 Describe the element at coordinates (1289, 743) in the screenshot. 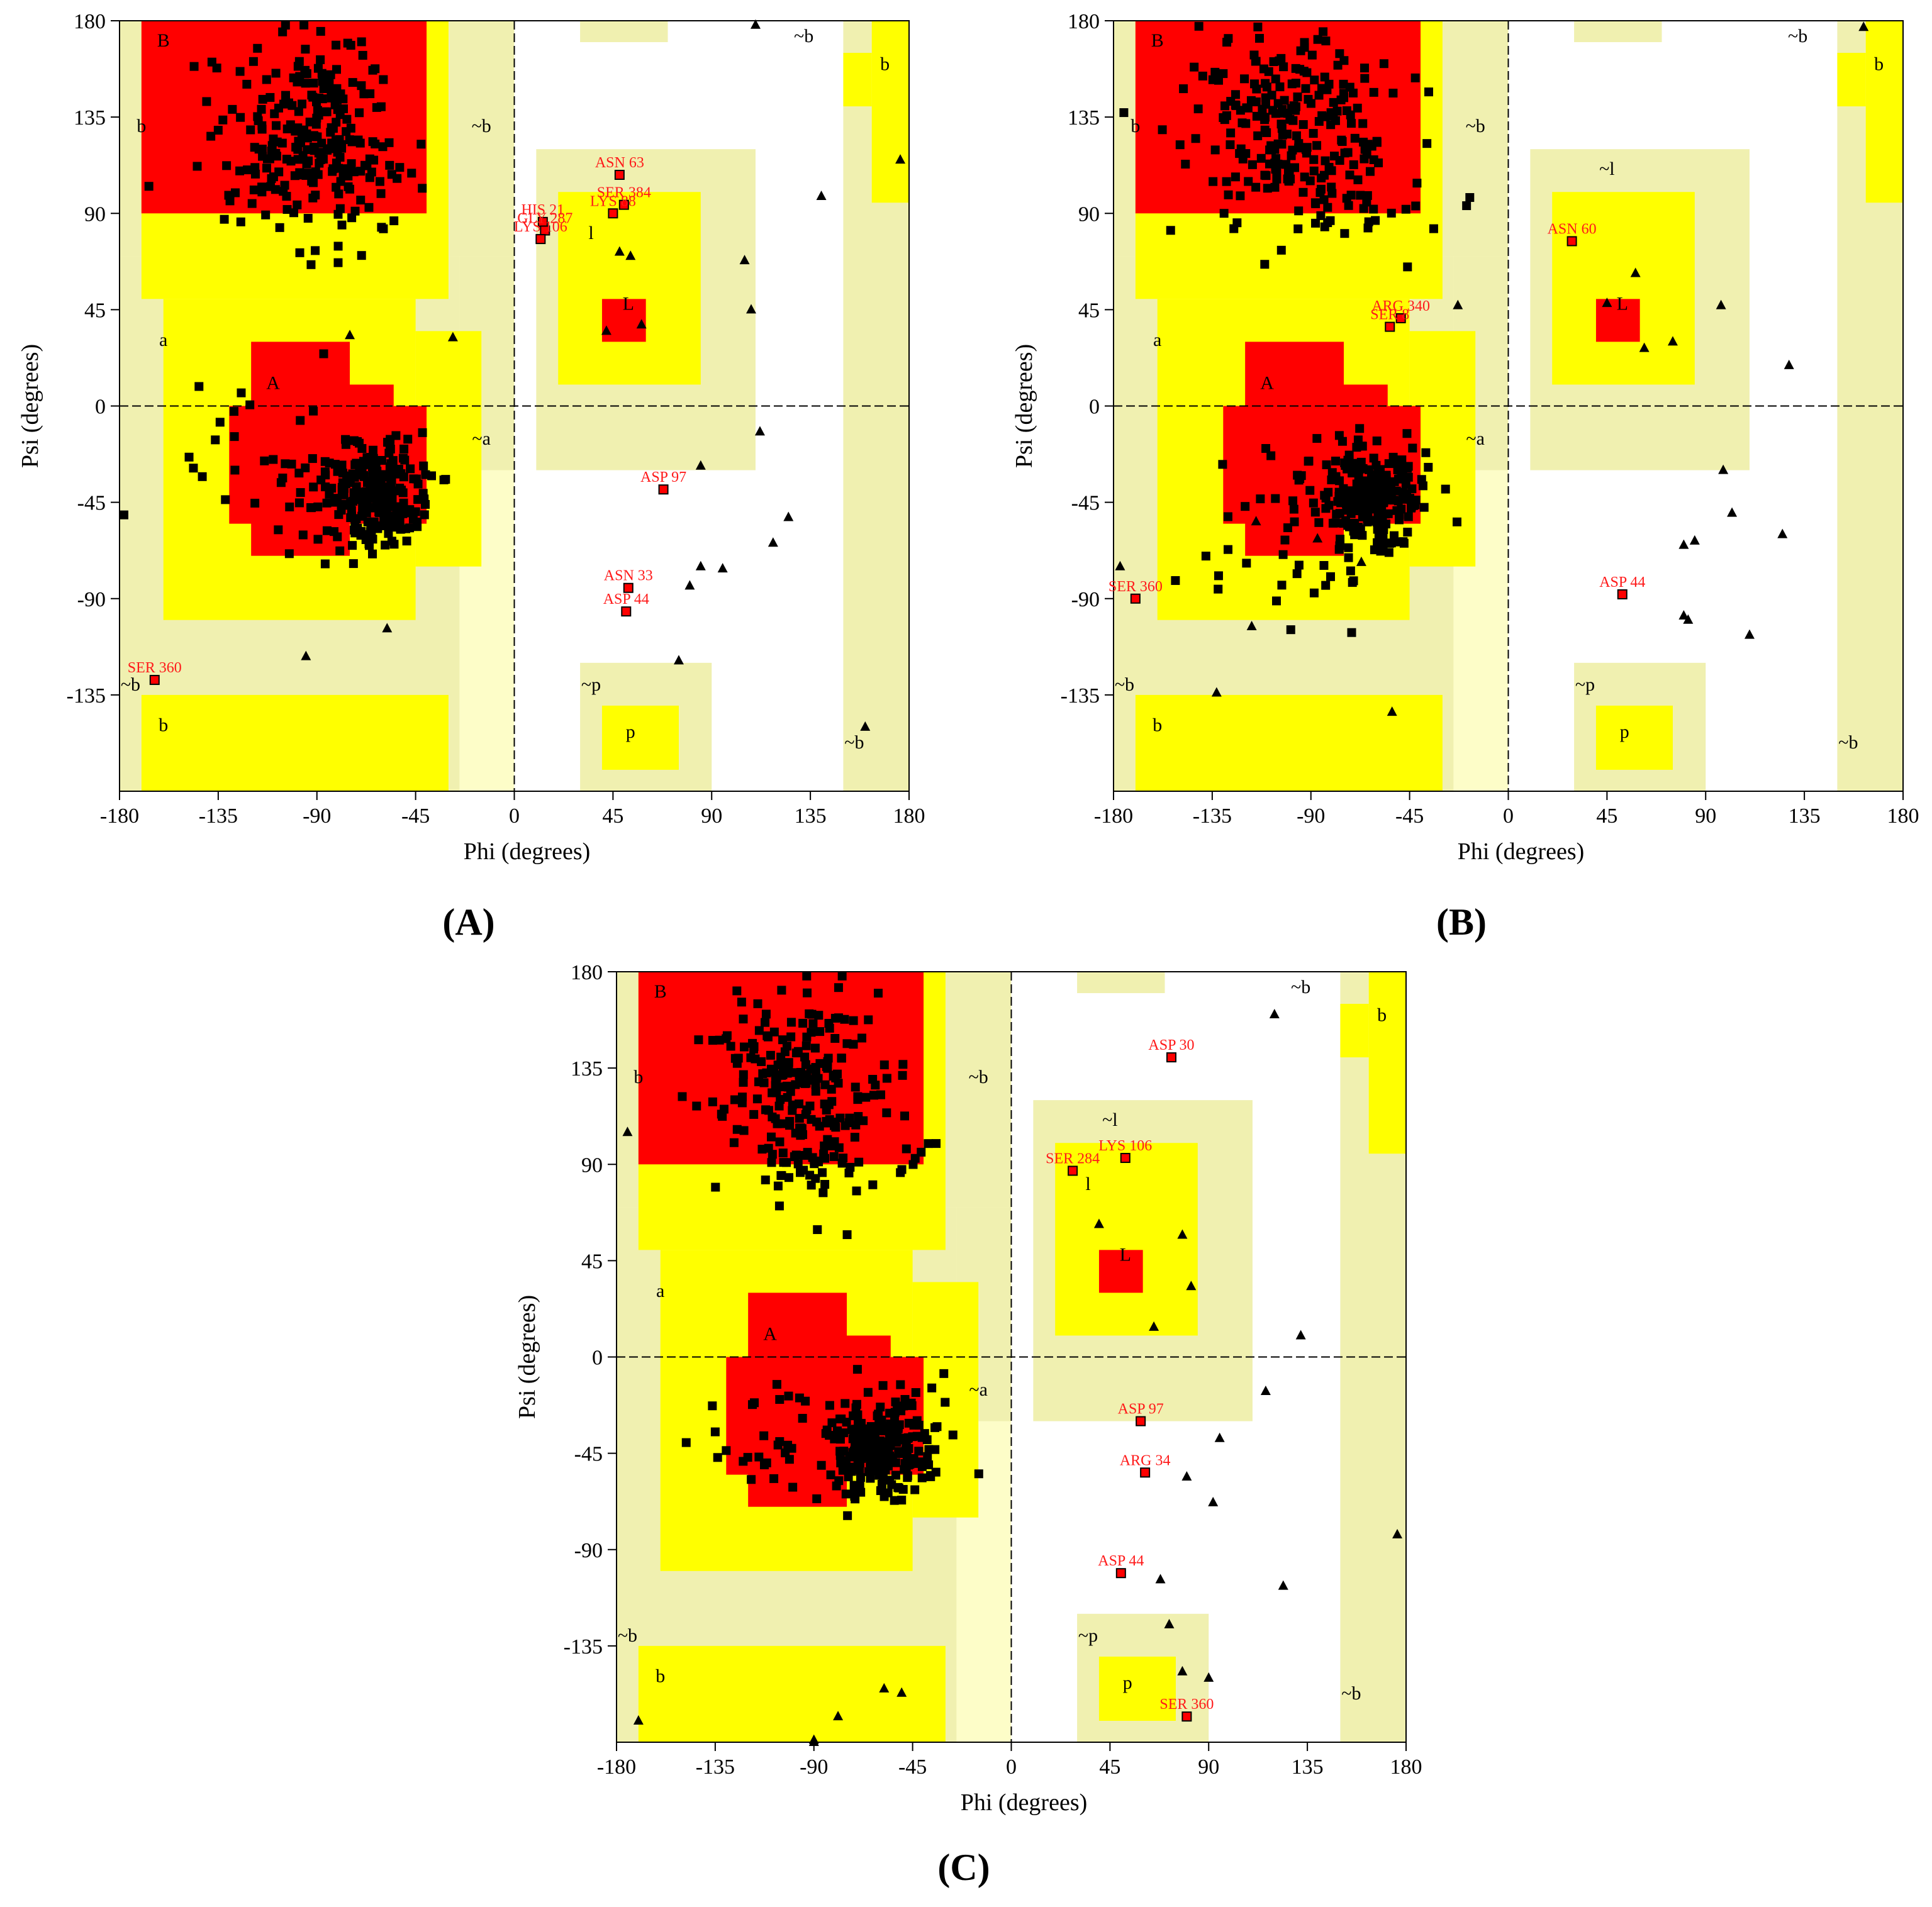

I see `region-allowed-block` at that location.